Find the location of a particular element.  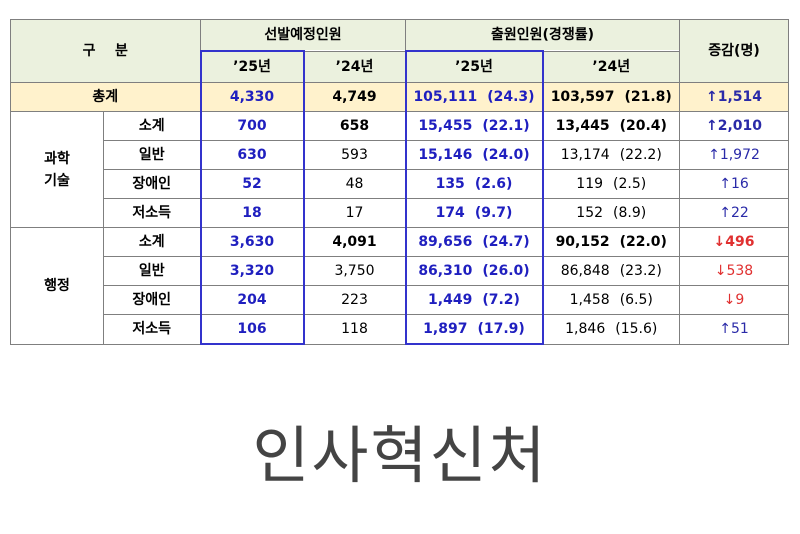

cell-app25: 135 (2.6) is located at coordinates (474, 184).